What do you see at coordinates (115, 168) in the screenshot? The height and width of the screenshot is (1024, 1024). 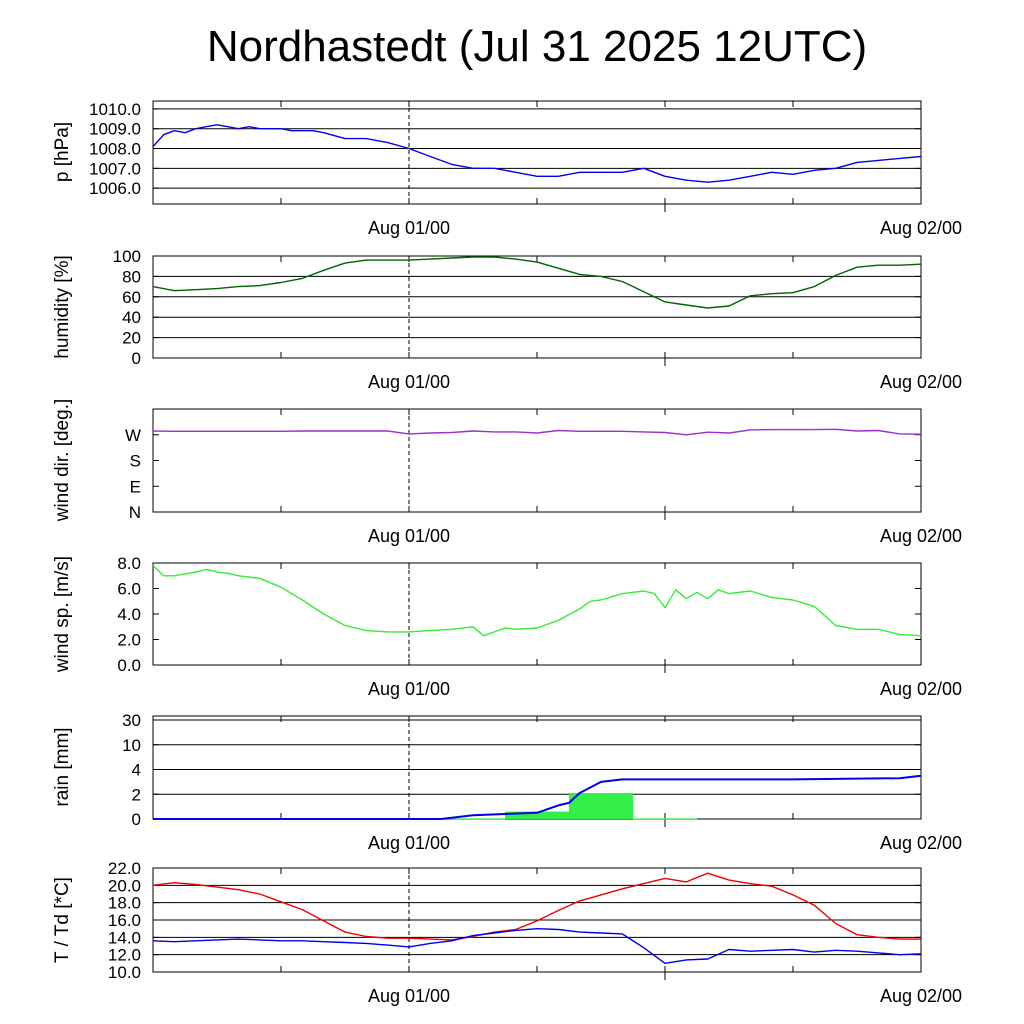 I see `y-tick-label: 1007.0` at bounding box center [115, 168].